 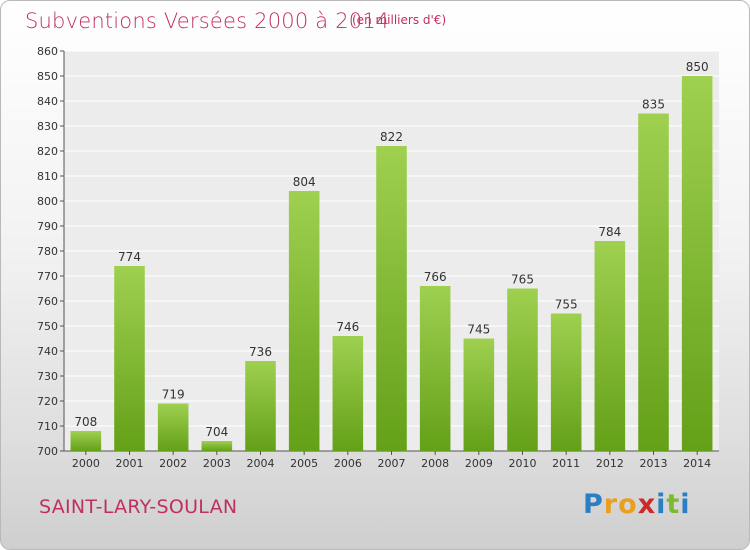 What do you see at coordinates (86, 463) in the screenshot?
I see `x-tick-label: 2000` at bounding box center [86, 463].